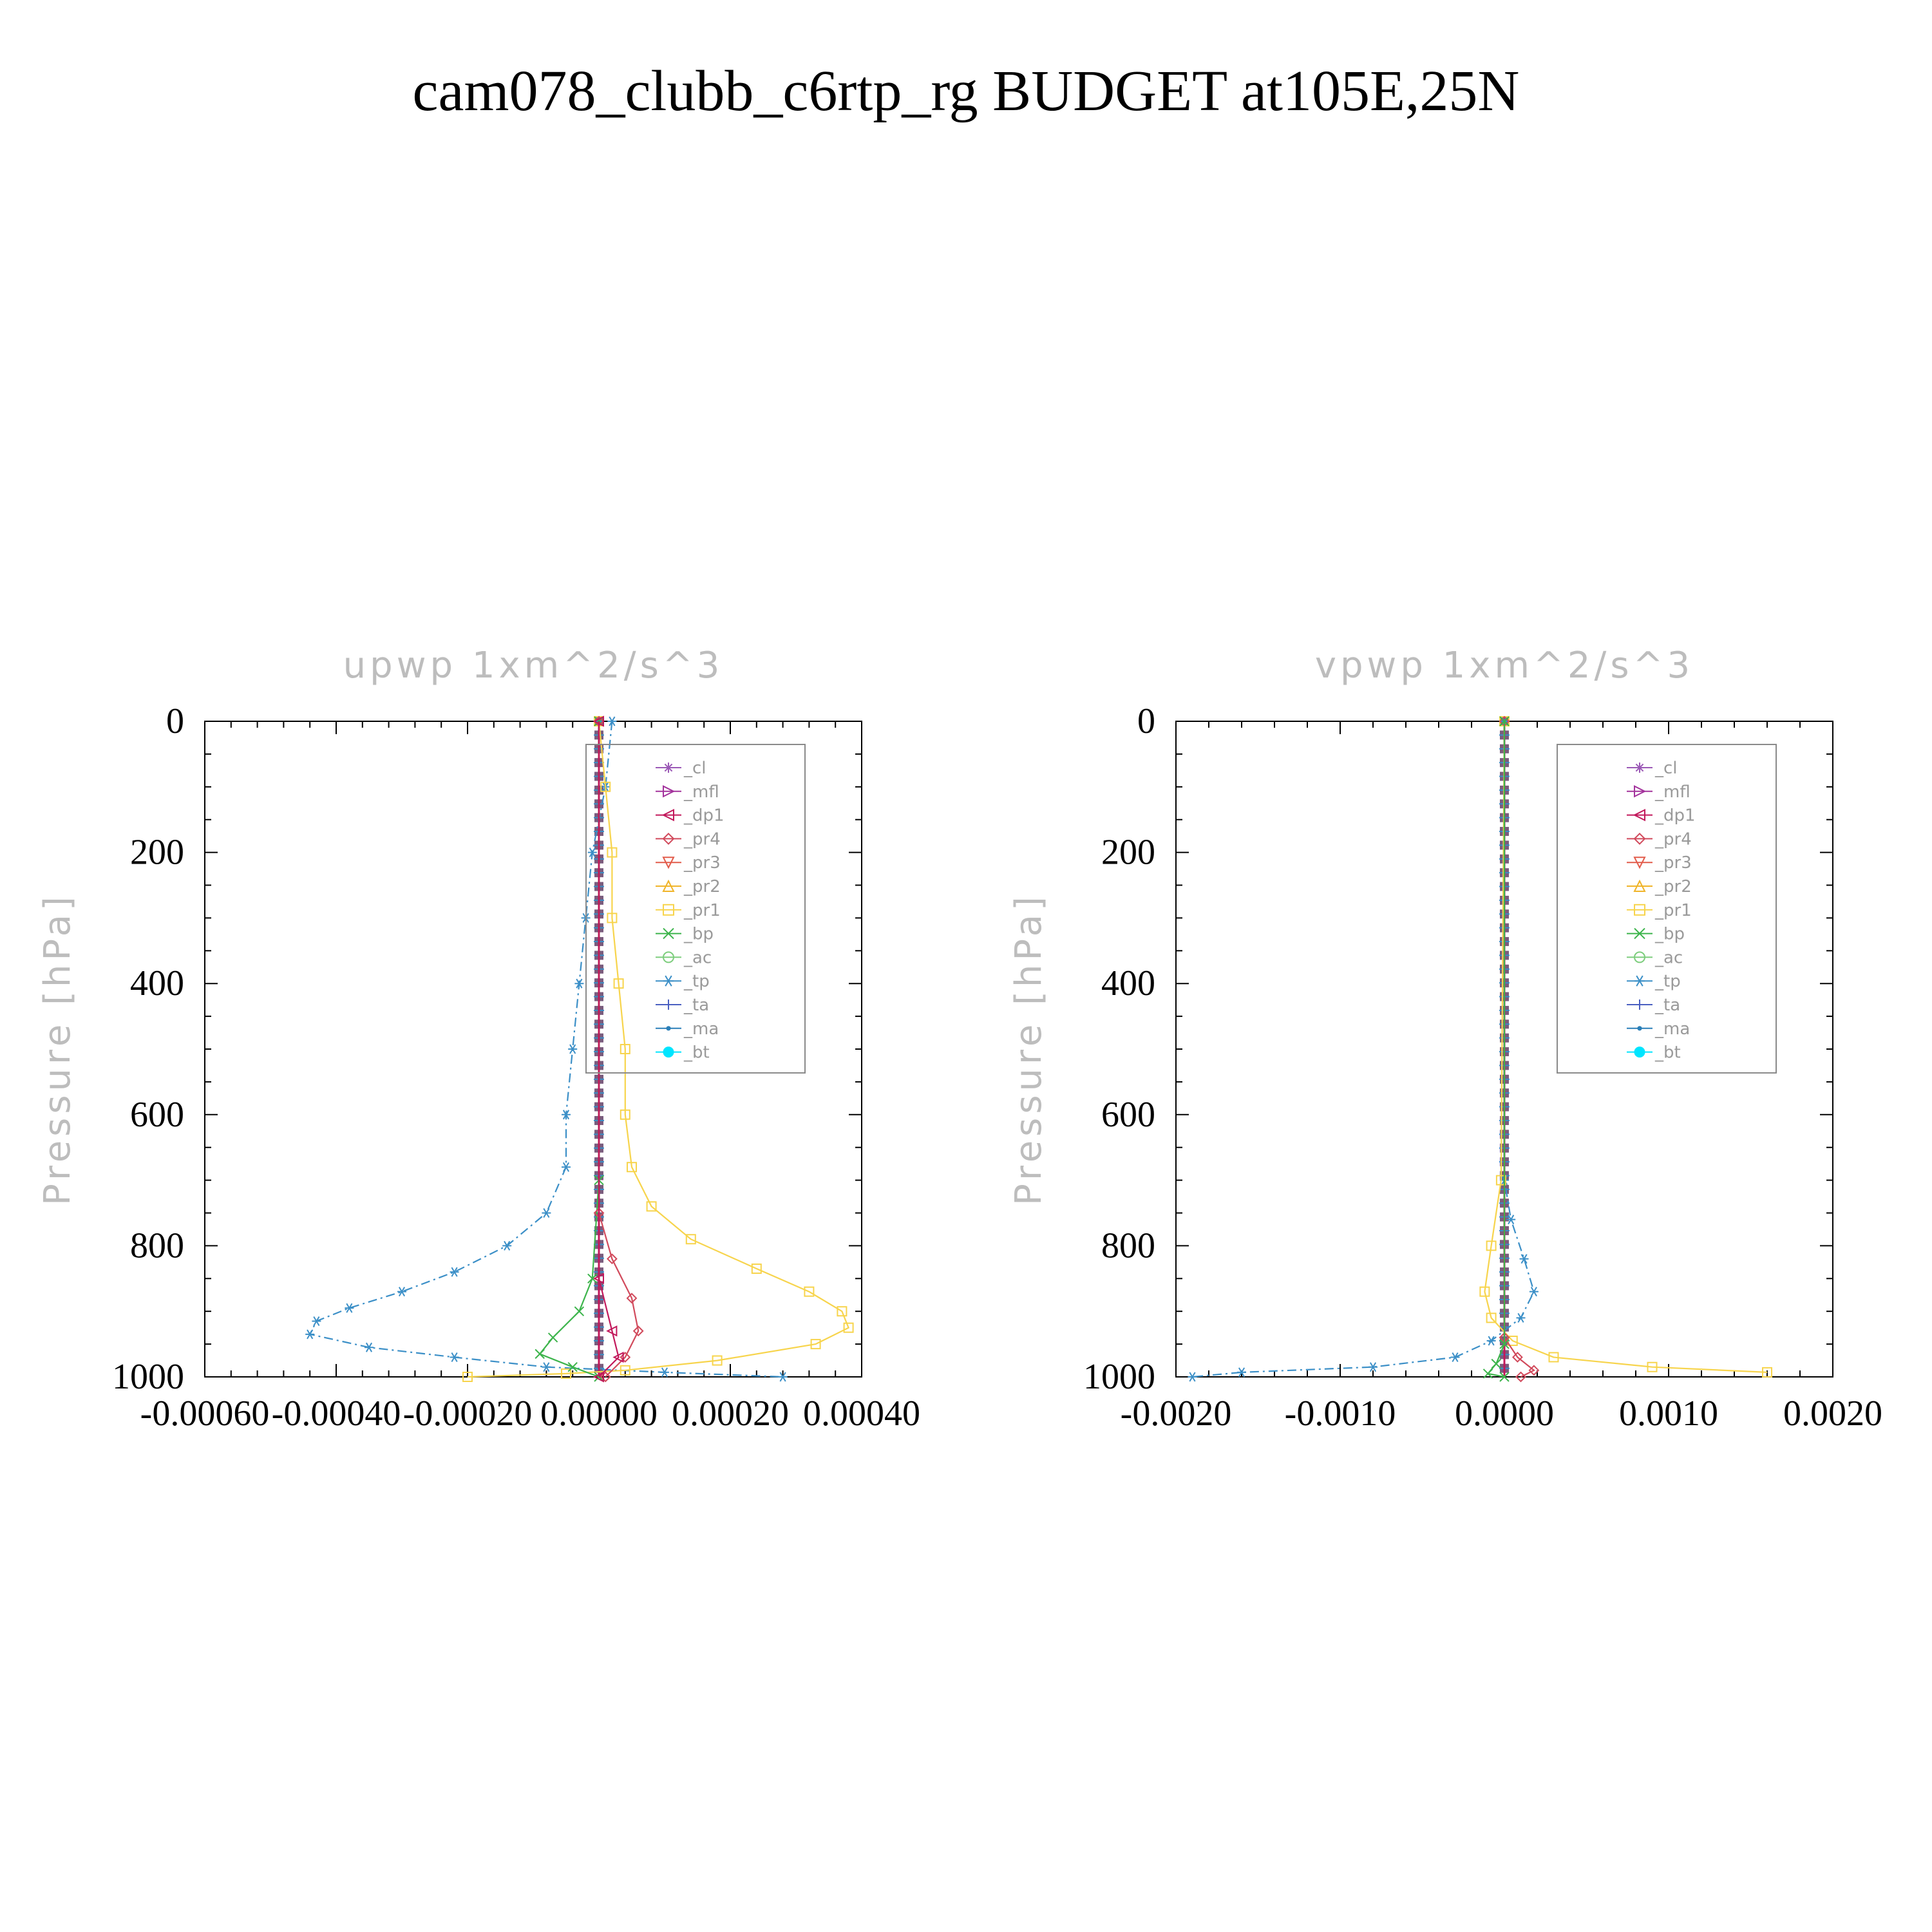  I want to click on x-tick-label: -0.00020, so click(468, 1414).